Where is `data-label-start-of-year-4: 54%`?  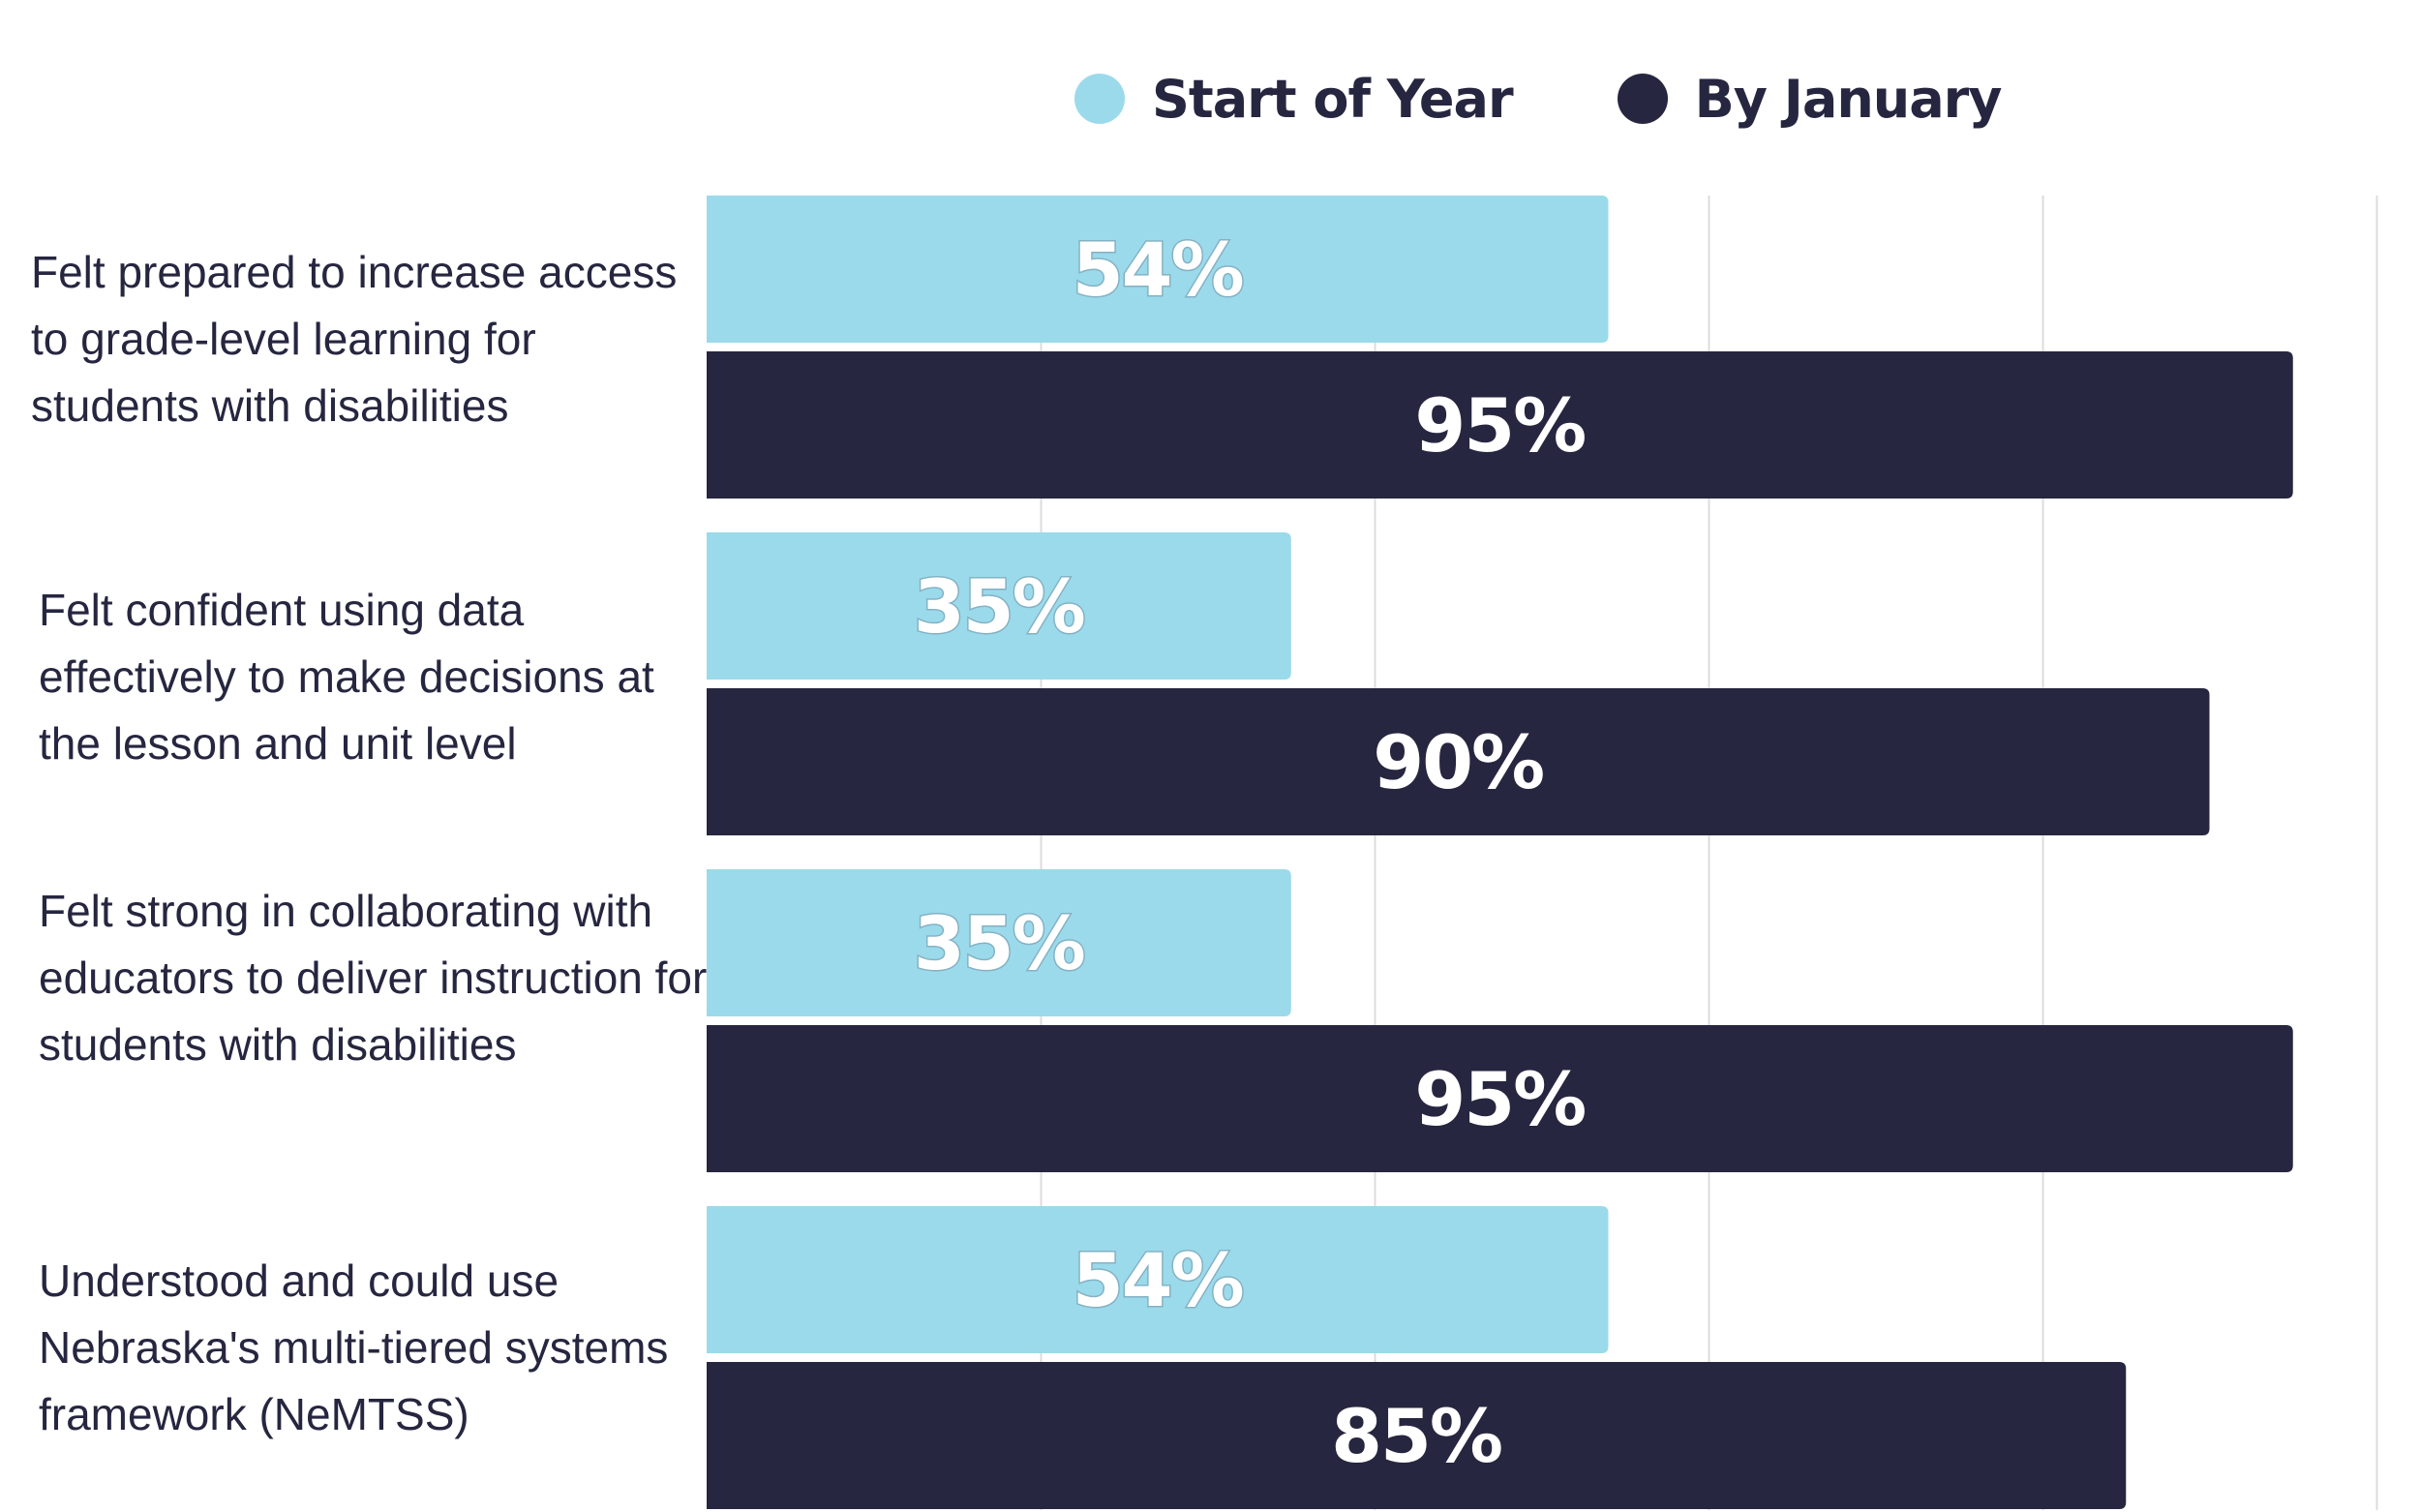
data-label-start-of-year-4: 54% is located at coordinates (1158, 1280).